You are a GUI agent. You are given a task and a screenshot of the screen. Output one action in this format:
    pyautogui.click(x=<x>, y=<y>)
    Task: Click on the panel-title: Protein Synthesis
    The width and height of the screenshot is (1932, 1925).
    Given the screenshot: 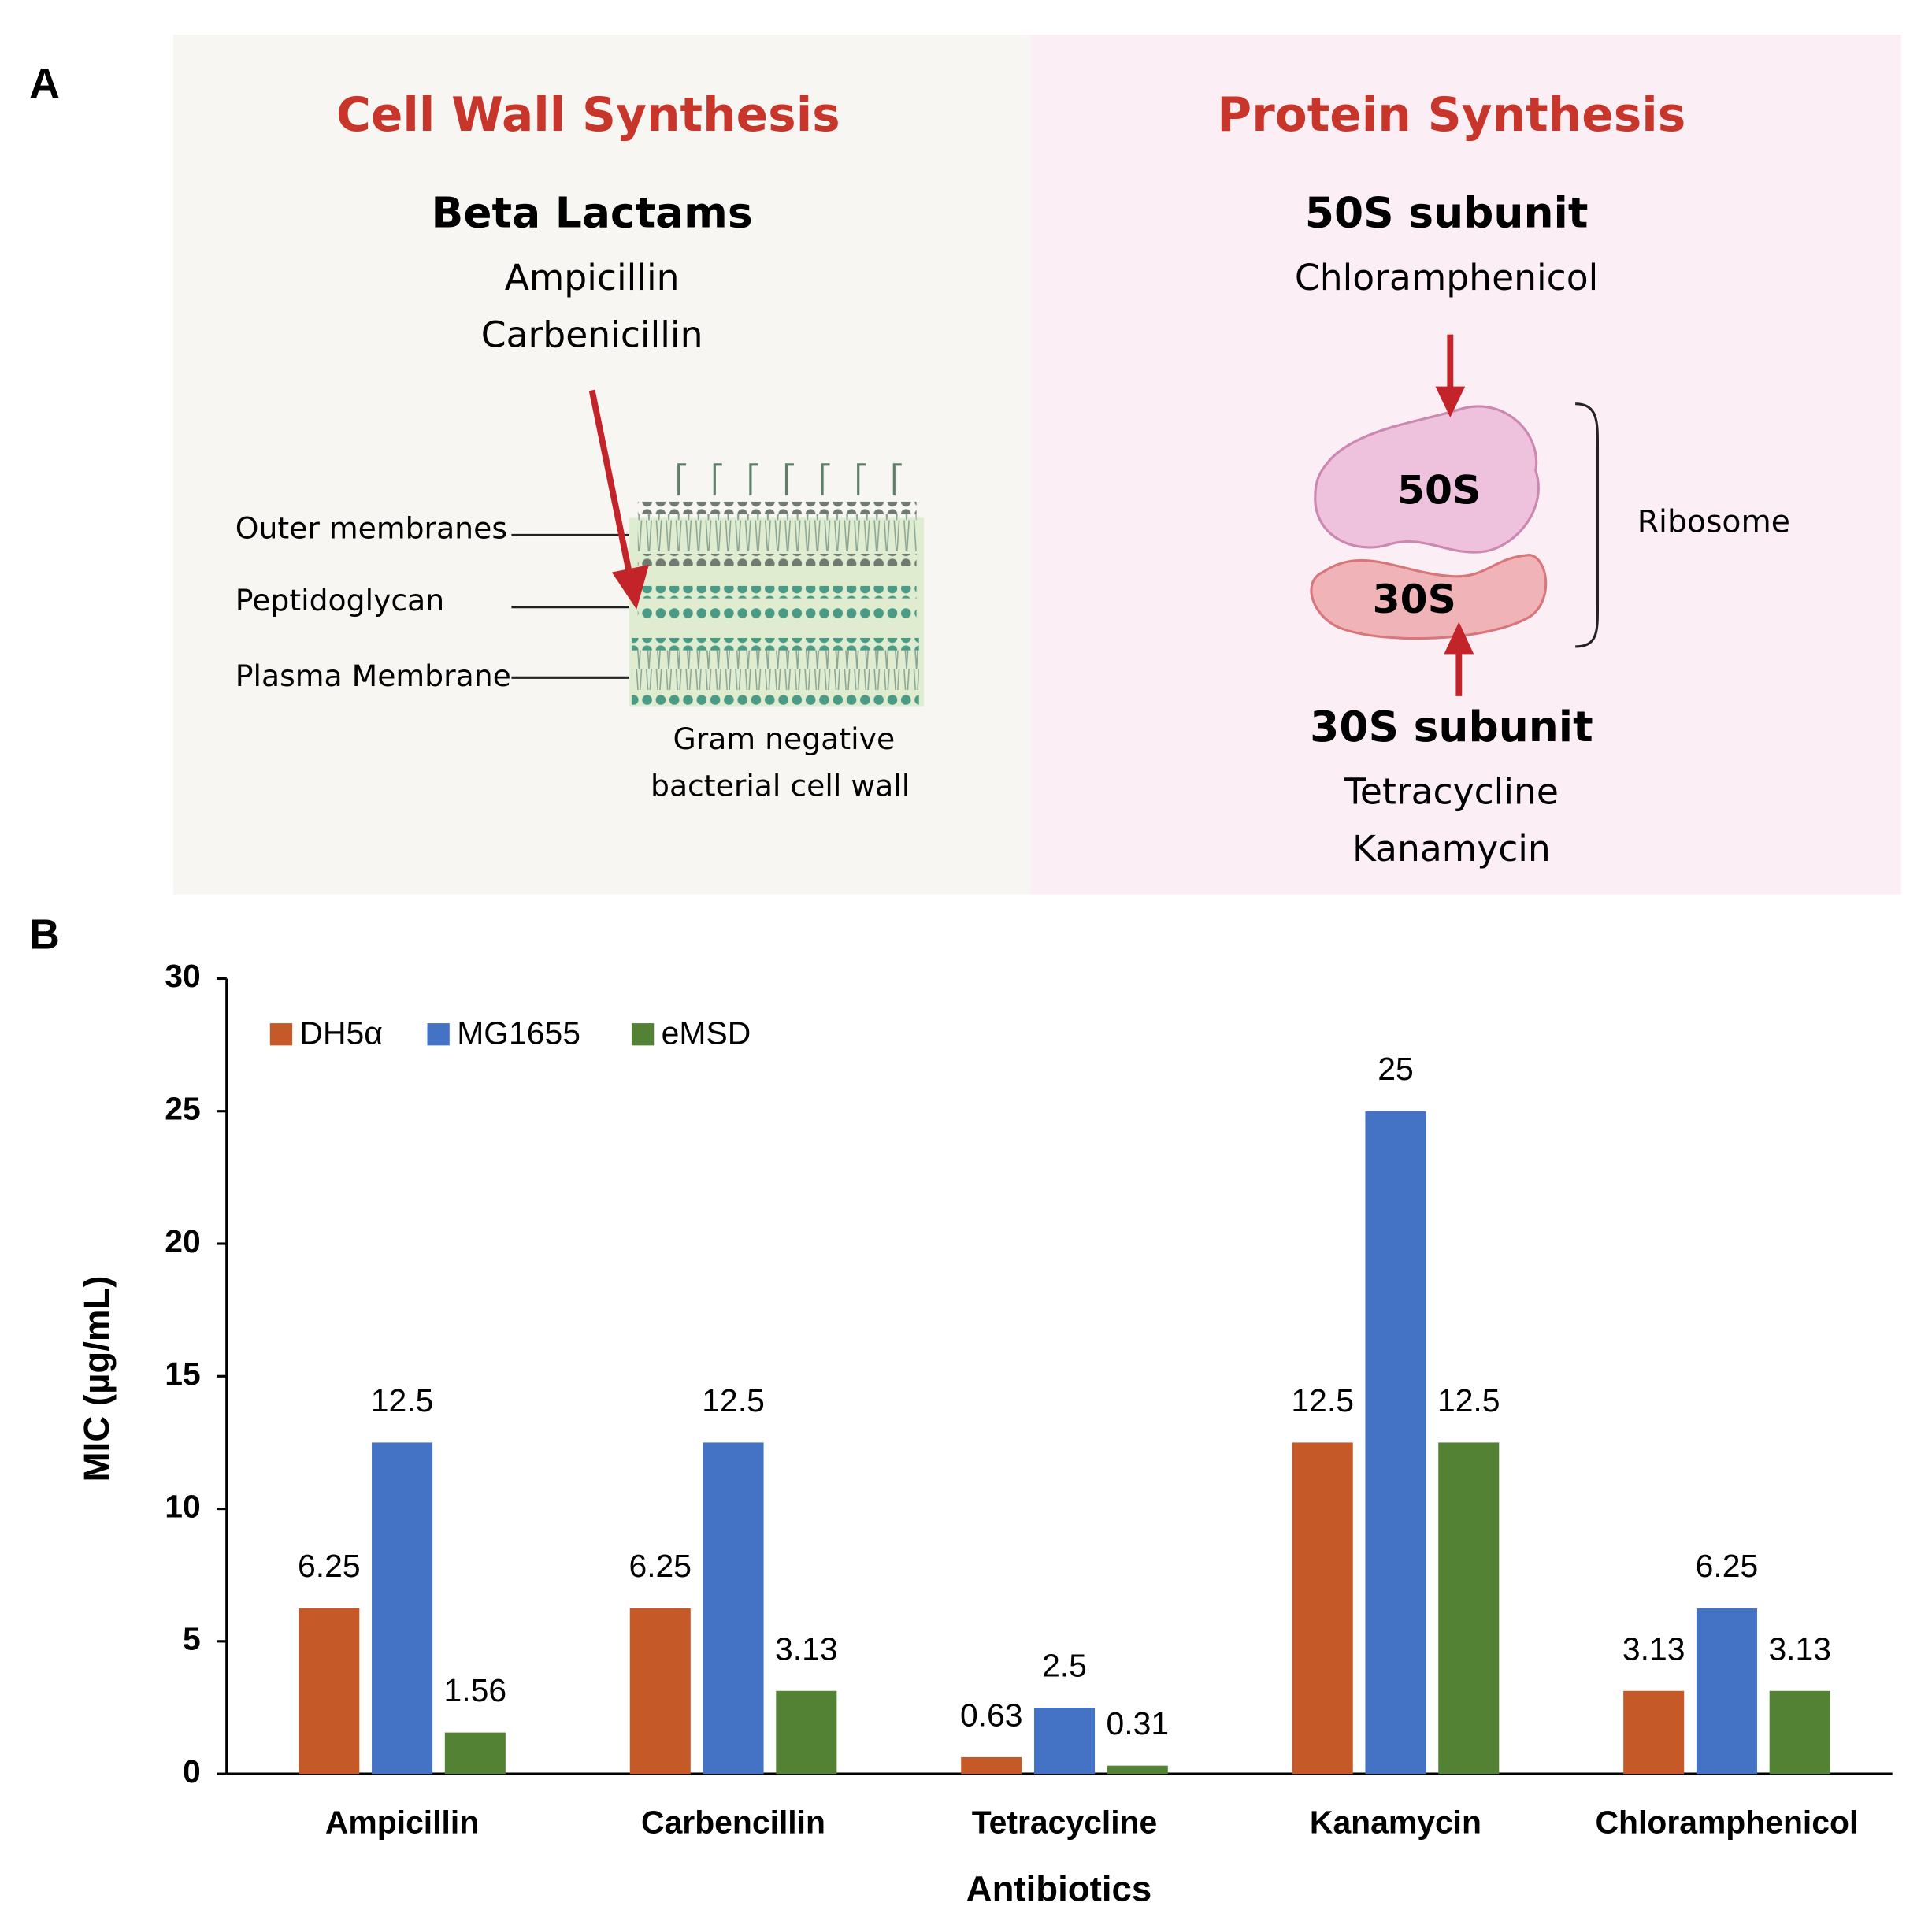 What is the action you would take?
    pyautogui.click(x=1451, y=116)
    